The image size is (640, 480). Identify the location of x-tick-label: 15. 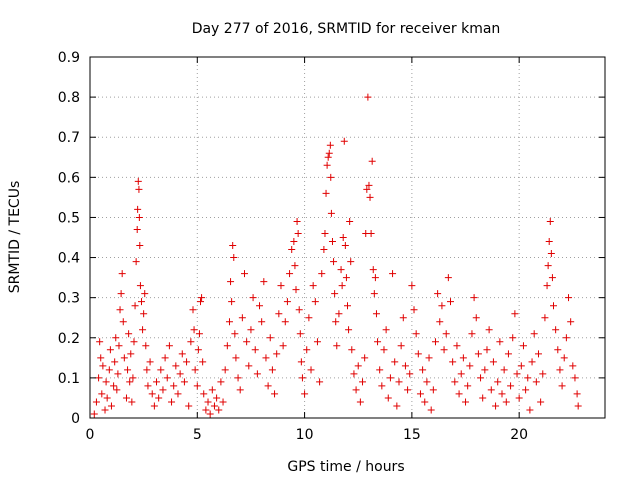
(412, 435).